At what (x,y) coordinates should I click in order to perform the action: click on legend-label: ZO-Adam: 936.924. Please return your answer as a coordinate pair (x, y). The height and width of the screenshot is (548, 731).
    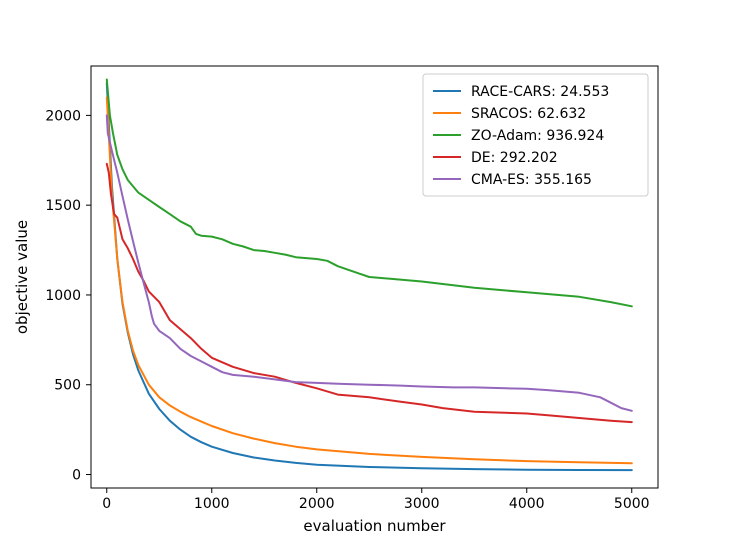
    Looking at the image, I should click on (537, 136).